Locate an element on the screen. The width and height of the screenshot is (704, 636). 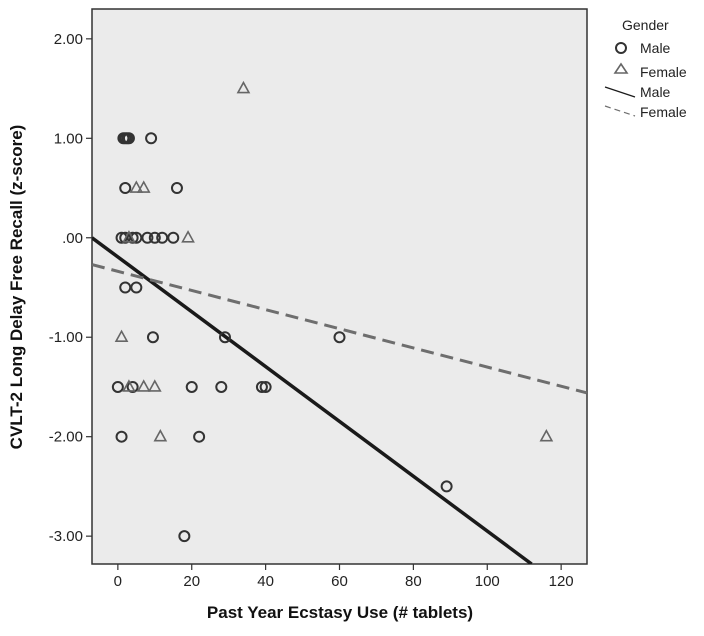
y-tick-label: 2.00 is located at coordinates (68, 39).